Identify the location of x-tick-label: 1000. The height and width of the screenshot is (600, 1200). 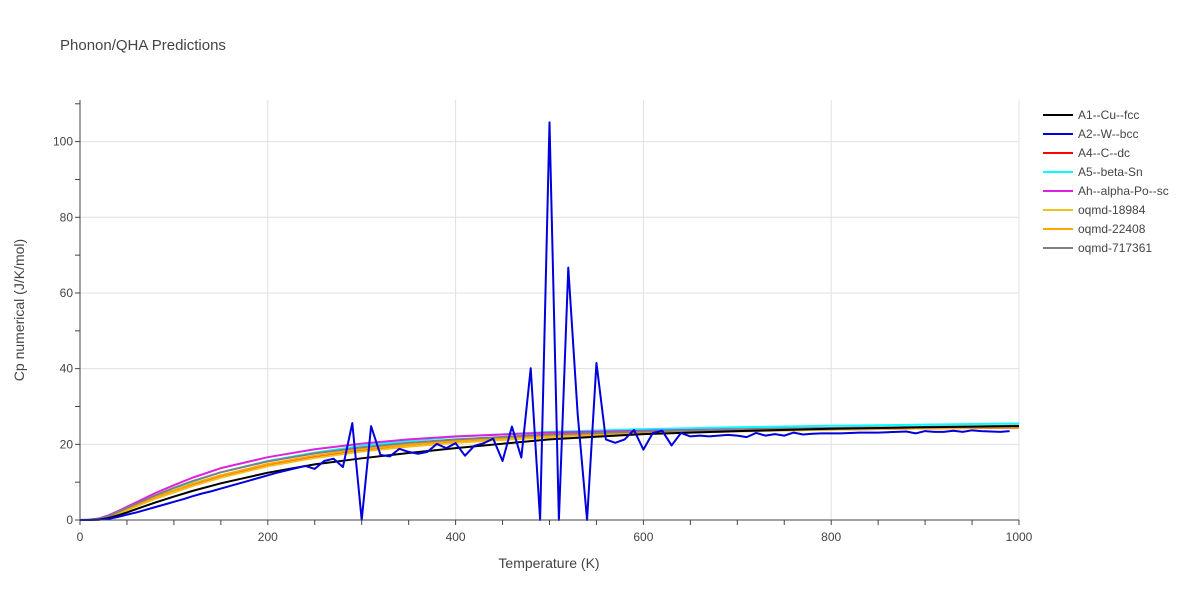
(1019, 537).